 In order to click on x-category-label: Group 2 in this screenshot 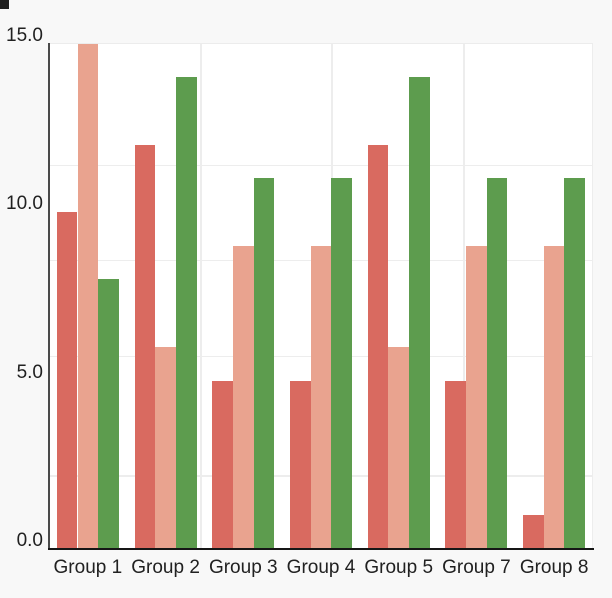, I will do `click(165, 567)`.